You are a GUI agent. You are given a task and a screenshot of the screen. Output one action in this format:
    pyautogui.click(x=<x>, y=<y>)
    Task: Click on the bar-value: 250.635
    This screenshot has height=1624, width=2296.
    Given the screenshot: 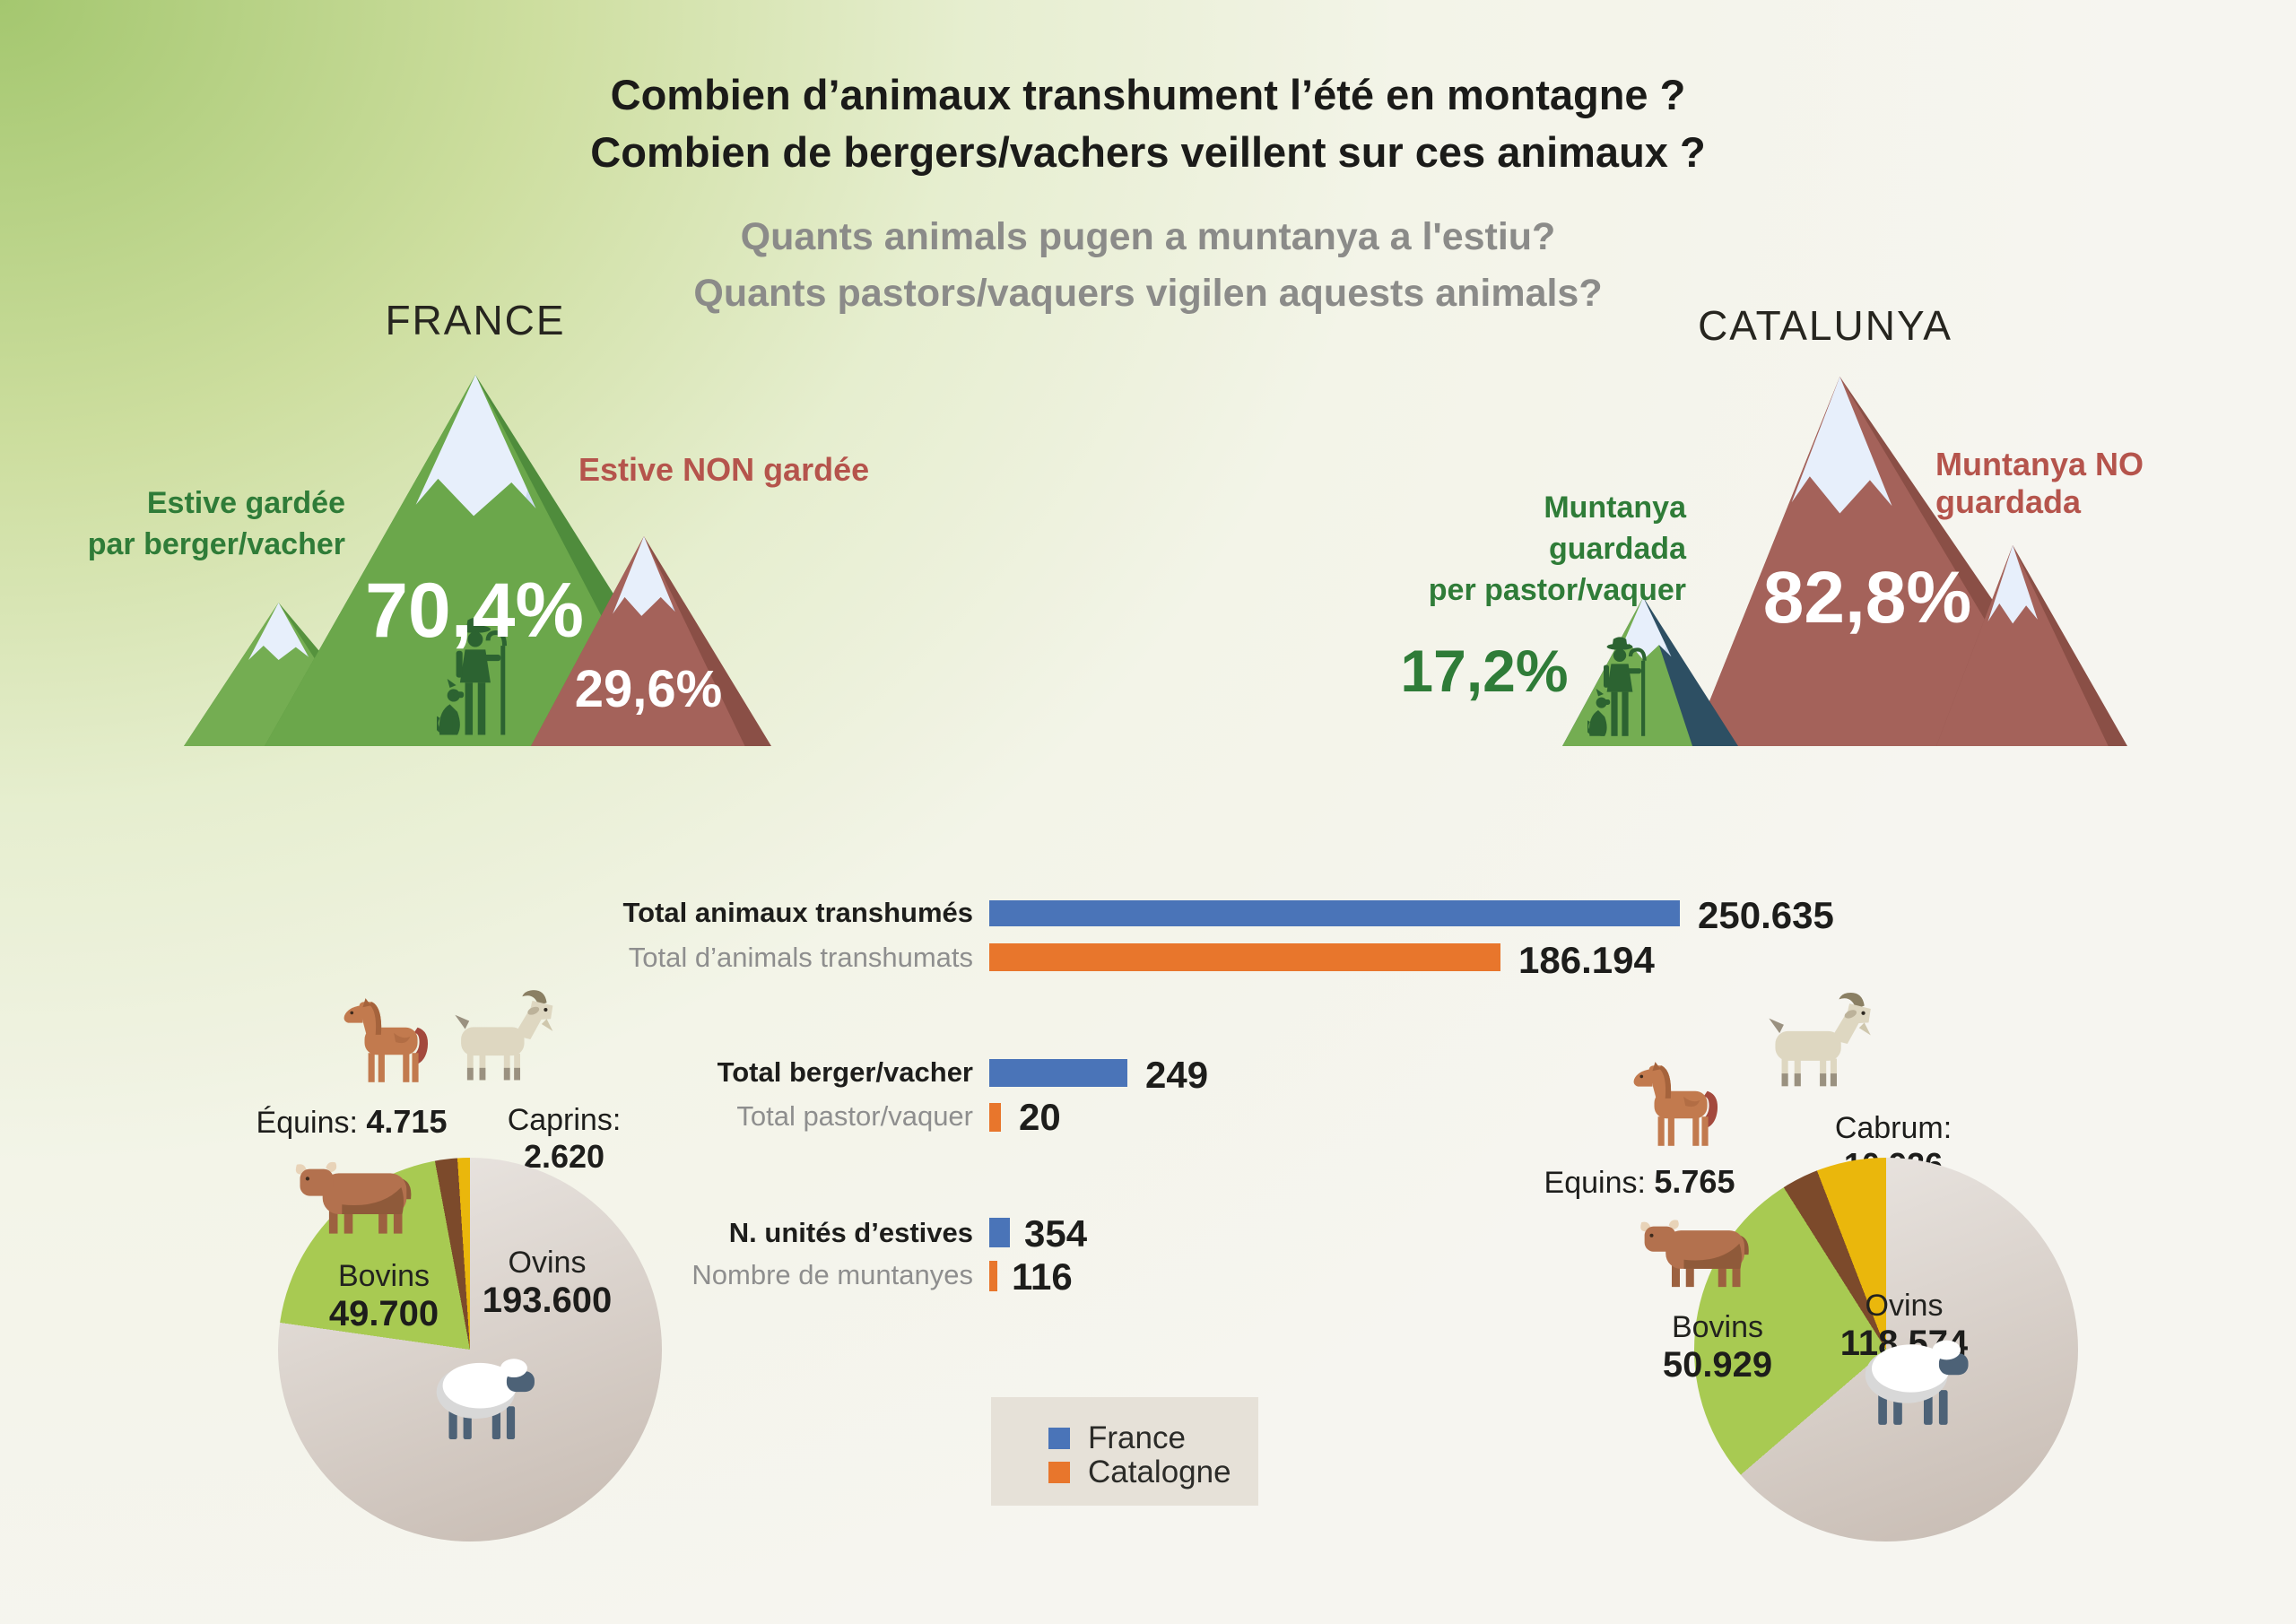 What is the action you would take?
    pyautogui.click(x=1766, y=915)
    